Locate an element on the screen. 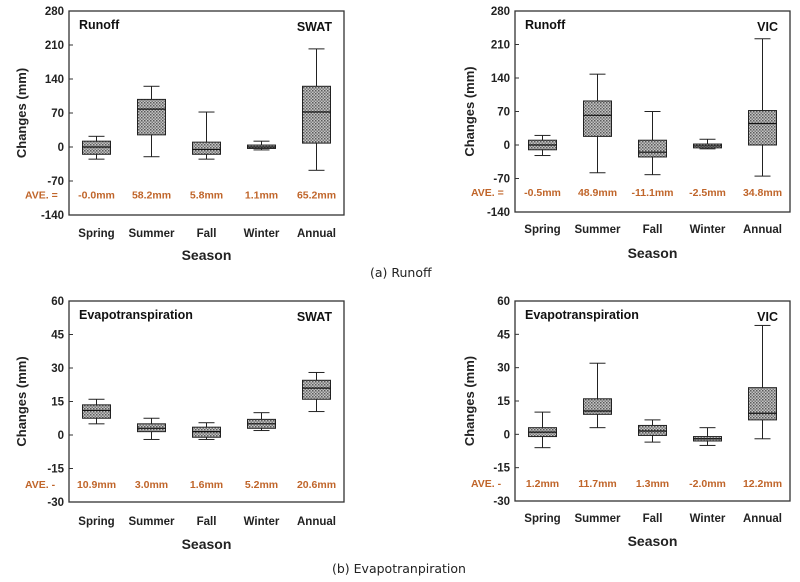 The image size is (800, 582). average-label: 5.8mm is located at coordinates (206, 196).